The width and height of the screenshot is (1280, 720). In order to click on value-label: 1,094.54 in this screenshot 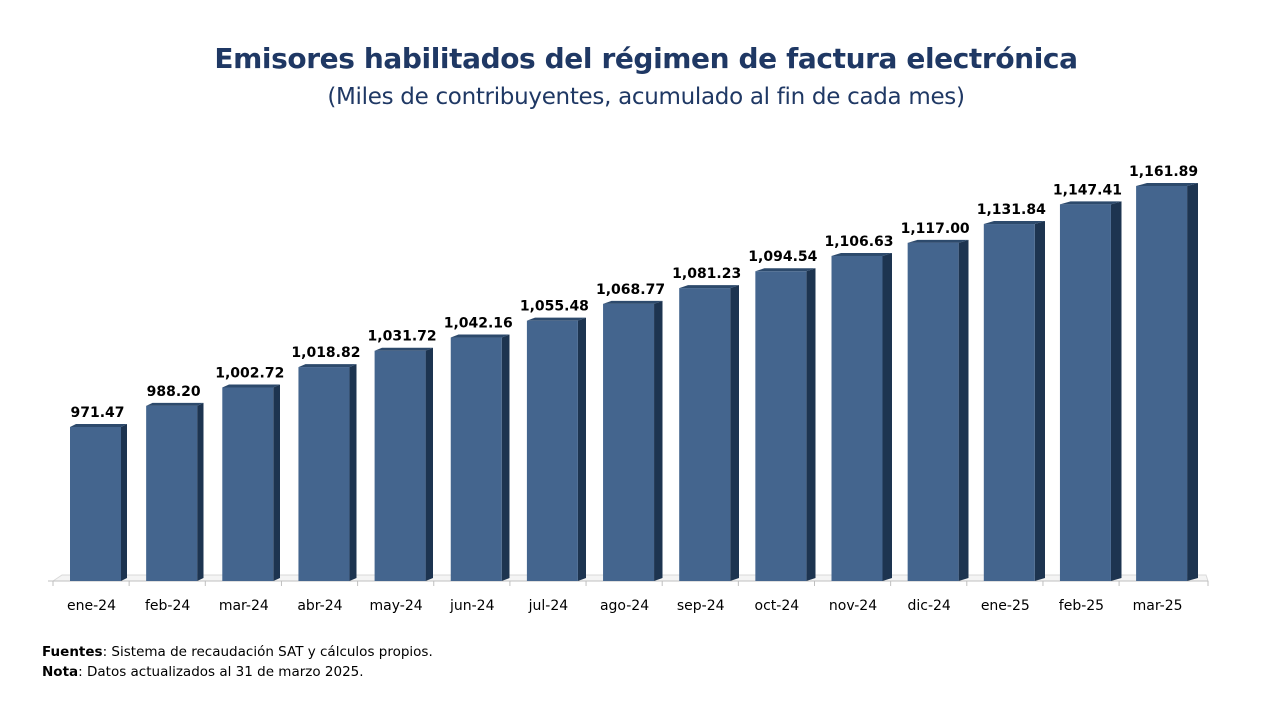, I will do `click(782, 257)`.